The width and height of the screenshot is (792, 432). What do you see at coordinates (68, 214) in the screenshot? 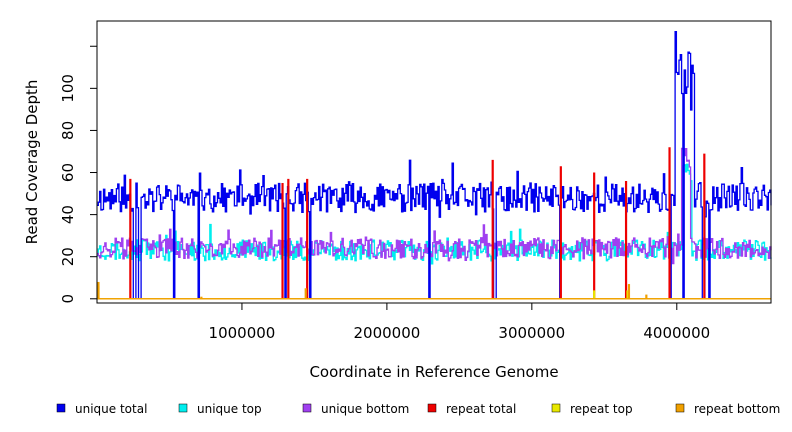
I see `y-tick-label: 40` at bounding box center [68, 214].